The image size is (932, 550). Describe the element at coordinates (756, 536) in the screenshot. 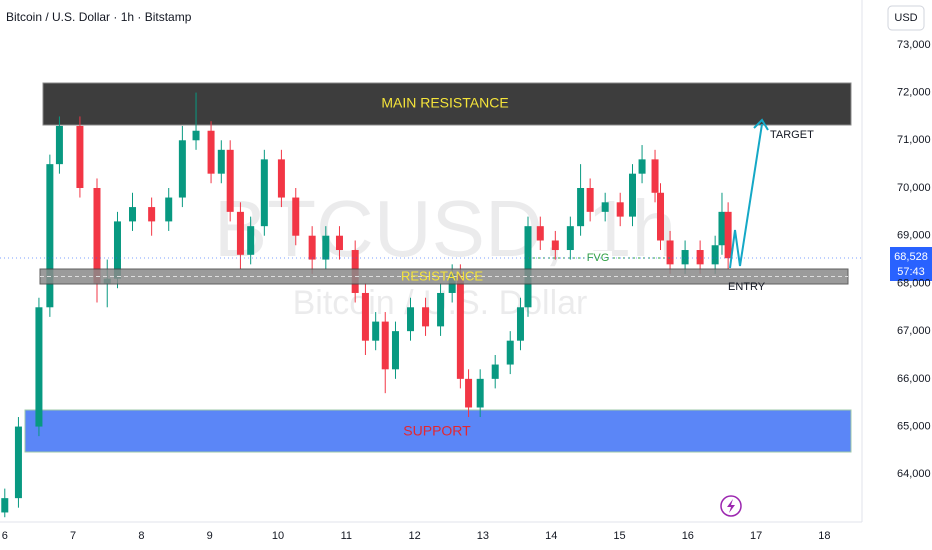

I see `x-tick-label: 17` at that location.